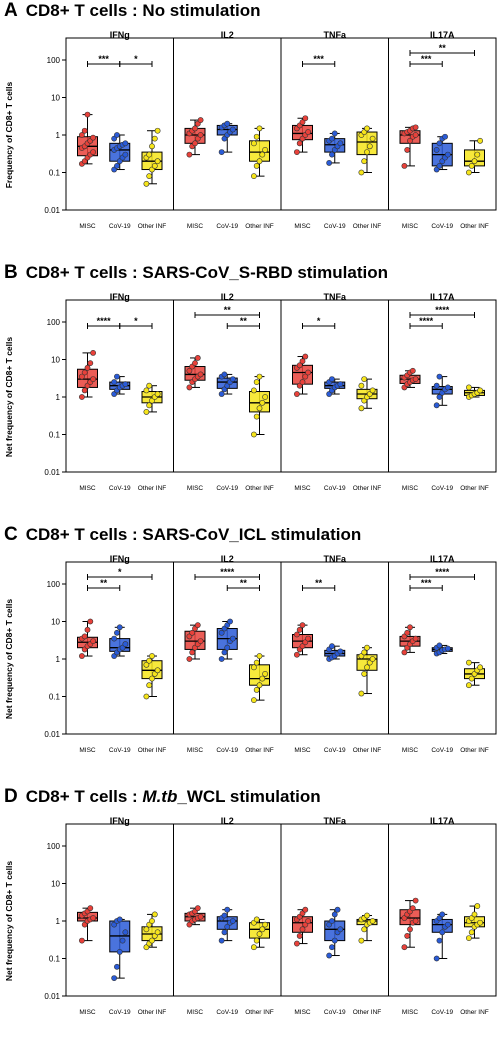 Image resolution: width=500 pixels, height=1044 pixels. I want to click on subpanel-title: IFNg, so click(120, 35).